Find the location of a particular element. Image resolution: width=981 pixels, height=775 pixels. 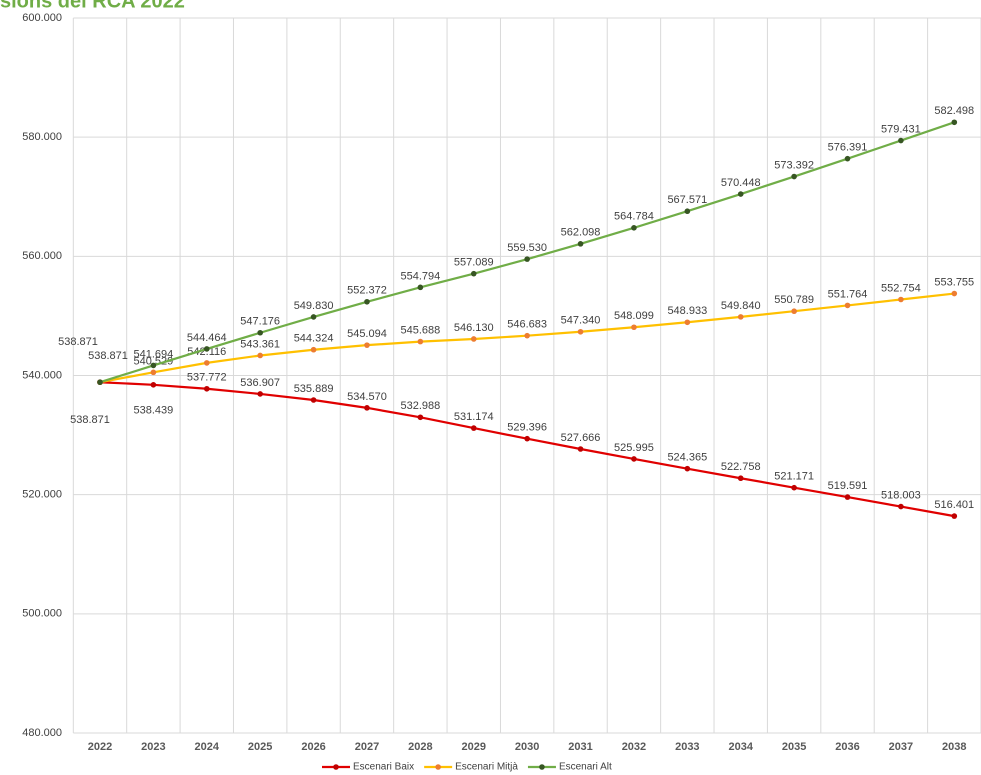

y-tick-label: 500.000 is located at coordinates (42, 614).